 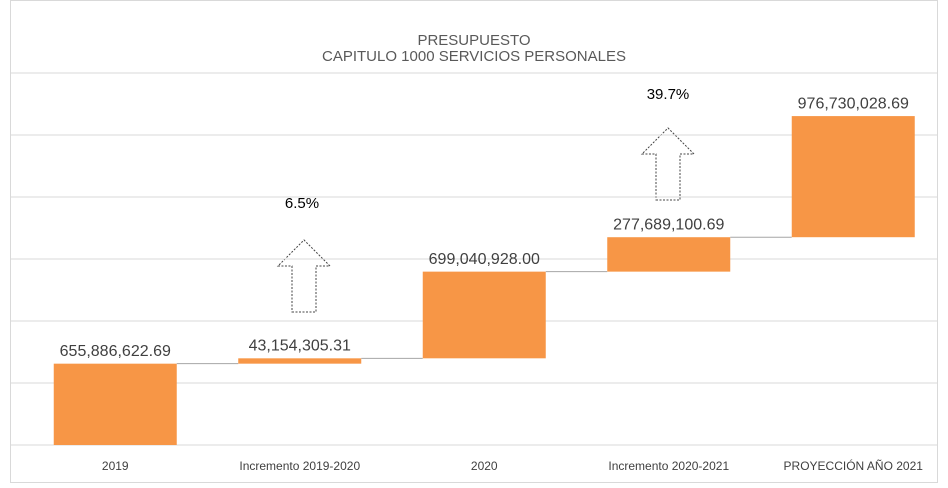 What do you see at coordinates (299, 466) in the screenshot?
I see `x-tick-label: Incremento 2019-2020` at bounding box center [299, 466].